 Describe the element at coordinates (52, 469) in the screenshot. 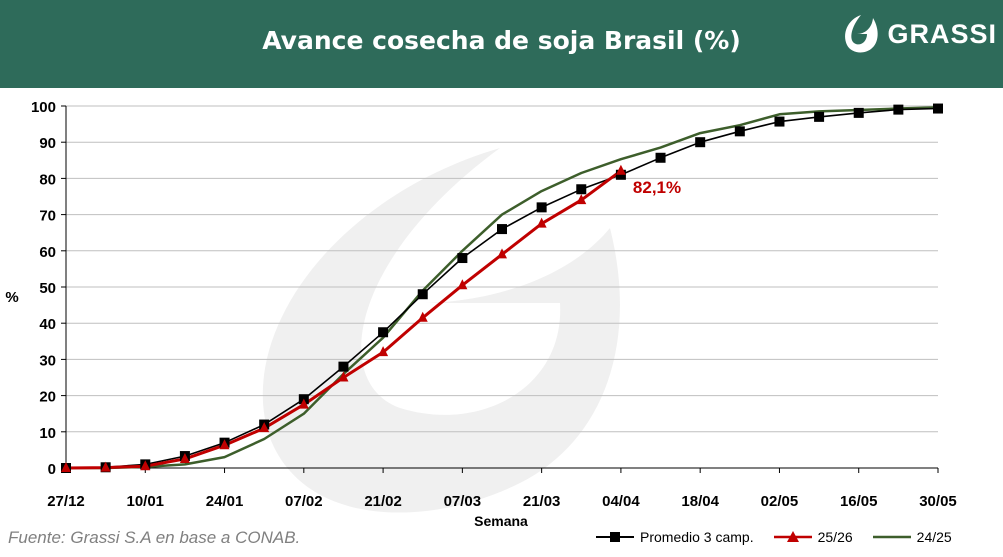

I see `y-tick-label: 0` at that location.